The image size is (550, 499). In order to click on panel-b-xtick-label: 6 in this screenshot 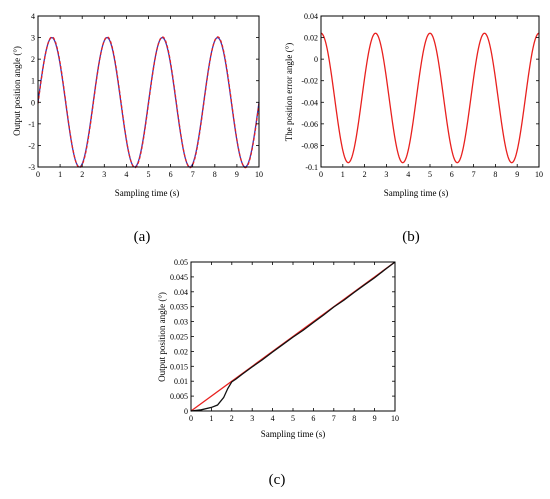, I will do `click(452, 174)`.